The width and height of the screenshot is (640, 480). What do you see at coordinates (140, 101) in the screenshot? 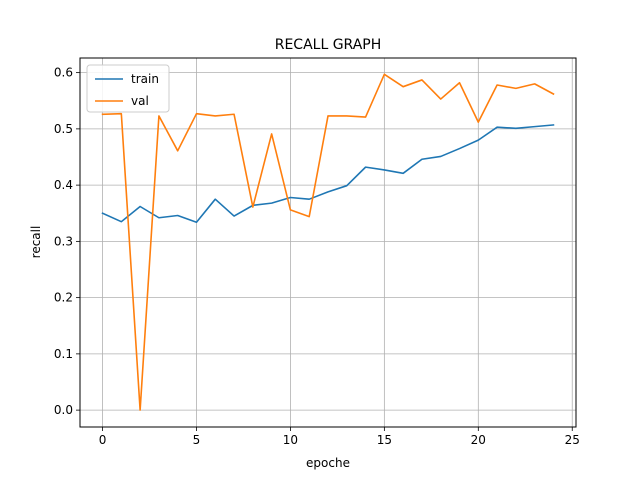
I see `legend-label-val: val` at bounding box center [140, 101].